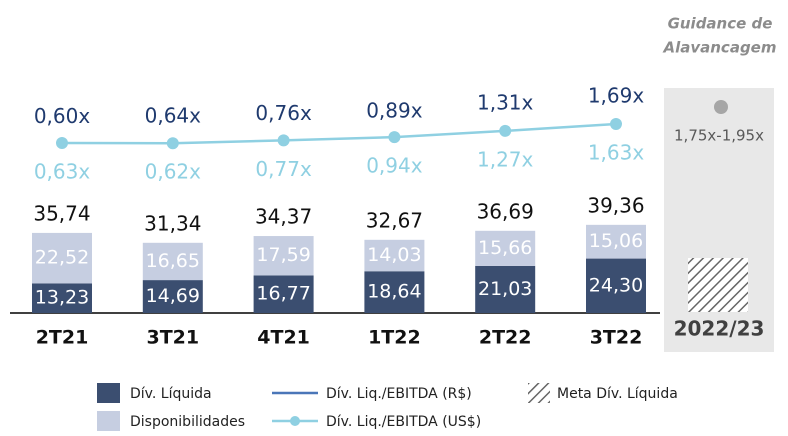 This screenshot has width=788, height=436. I want to click on bar-label: 16,77, so click(283, 294).